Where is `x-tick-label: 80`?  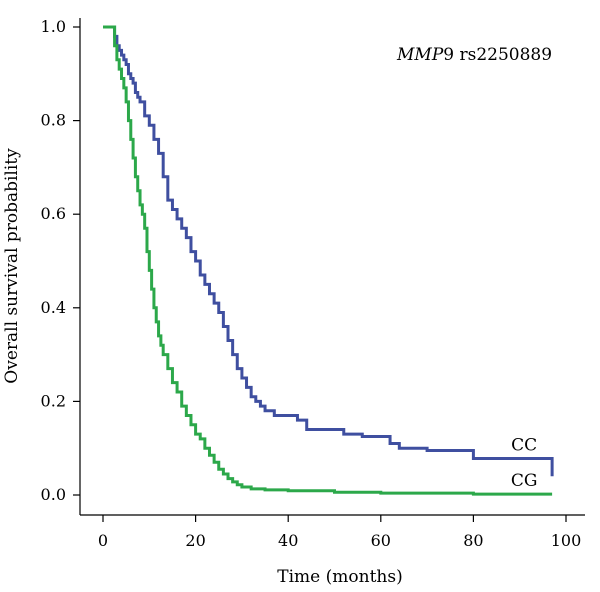
x-tick-label: 80 is located at coordinates (473, 540).